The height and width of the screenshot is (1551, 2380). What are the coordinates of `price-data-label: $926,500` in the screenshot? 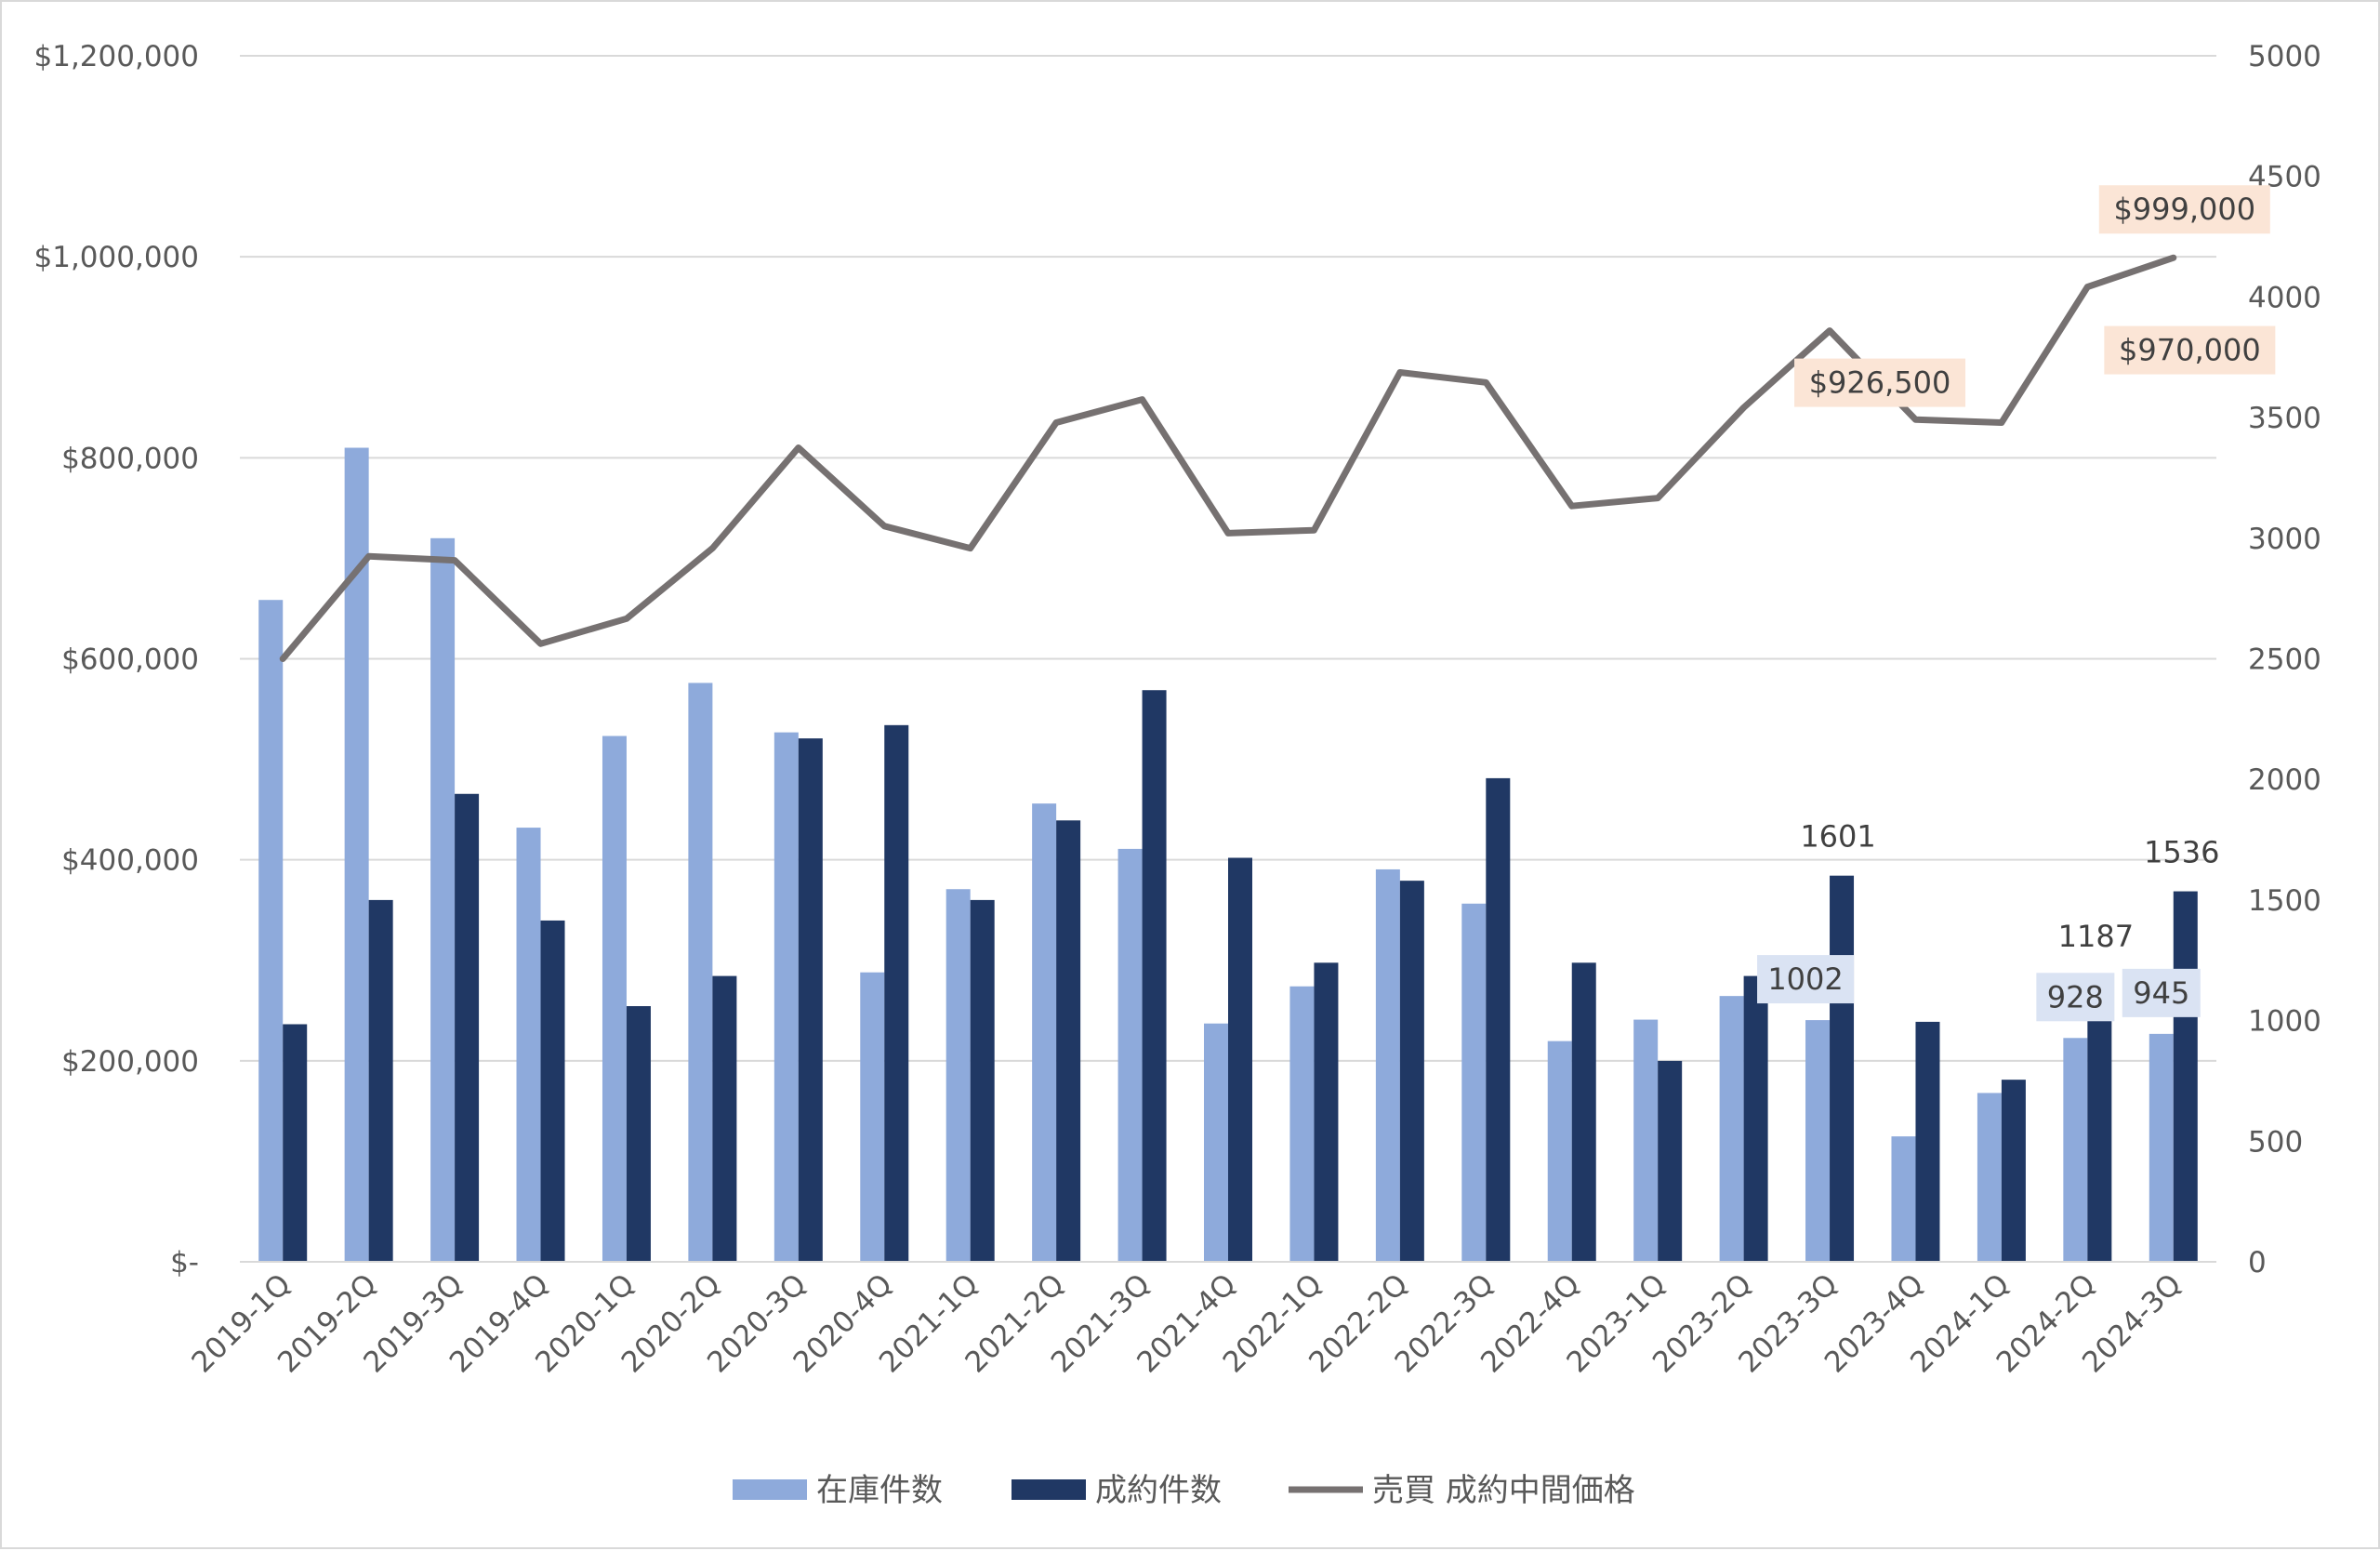 It's located at (1879, 383).